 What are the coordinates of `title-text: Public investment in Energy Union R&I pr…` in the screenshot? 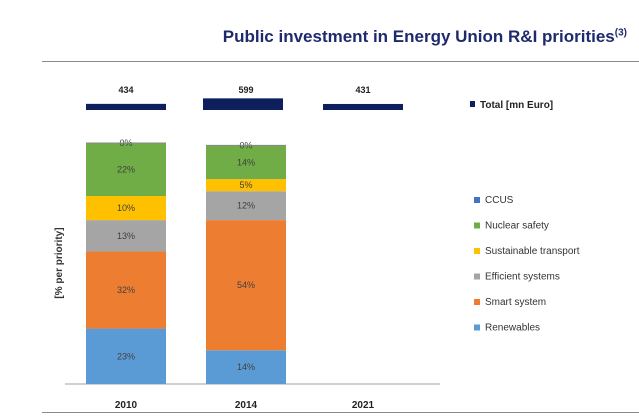 It's located at (418, 36).